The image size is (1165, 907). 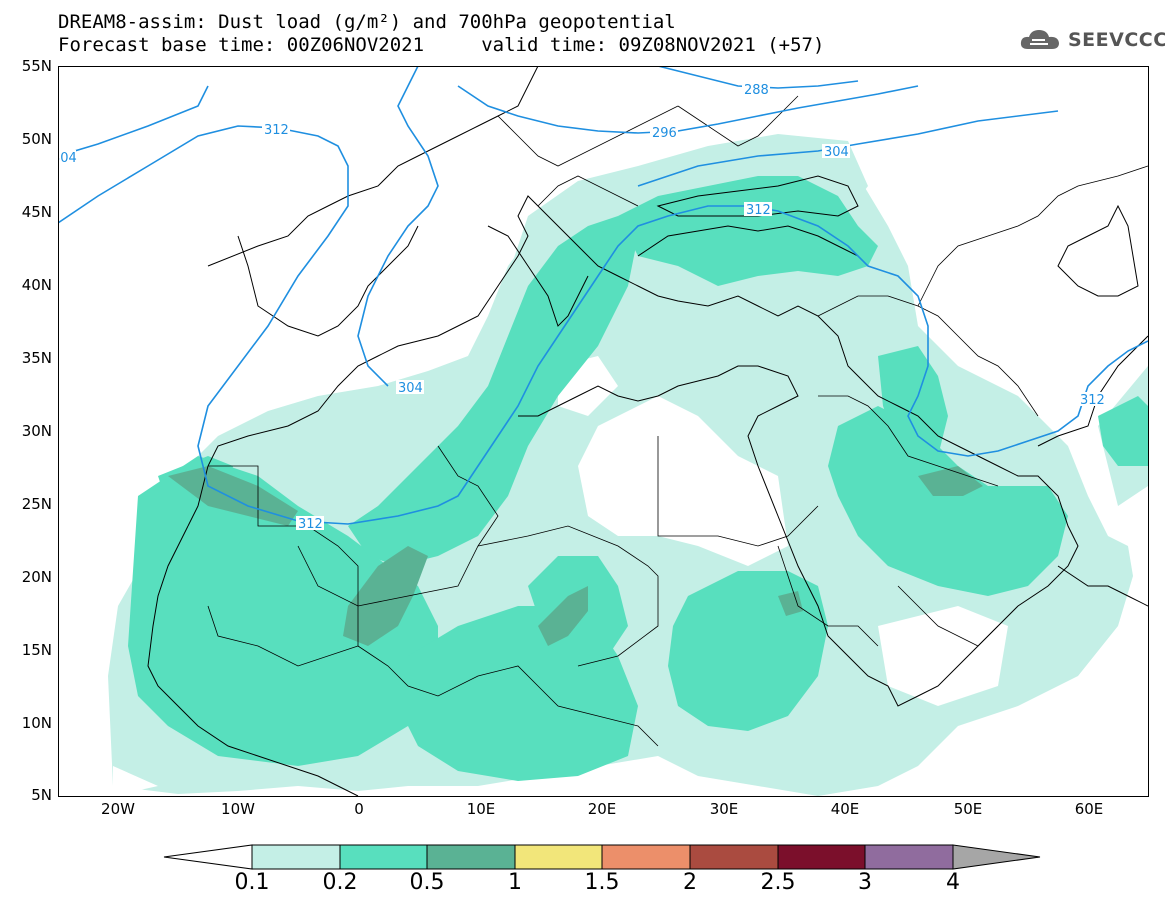 I want to click on colorbar-label-4: 4, so click(x=953, y=882).